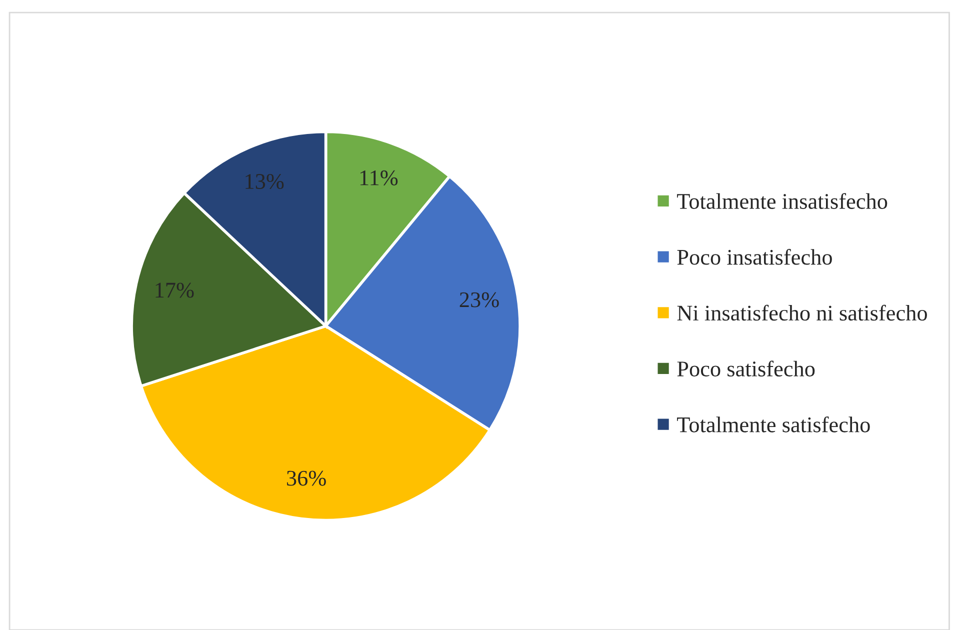 The height and width of the screenshot is (630, 954). Describe the element at coordinates (782, 201) in the screenshot. I see `legend-label: Totalmente insatisfecho` at that location.